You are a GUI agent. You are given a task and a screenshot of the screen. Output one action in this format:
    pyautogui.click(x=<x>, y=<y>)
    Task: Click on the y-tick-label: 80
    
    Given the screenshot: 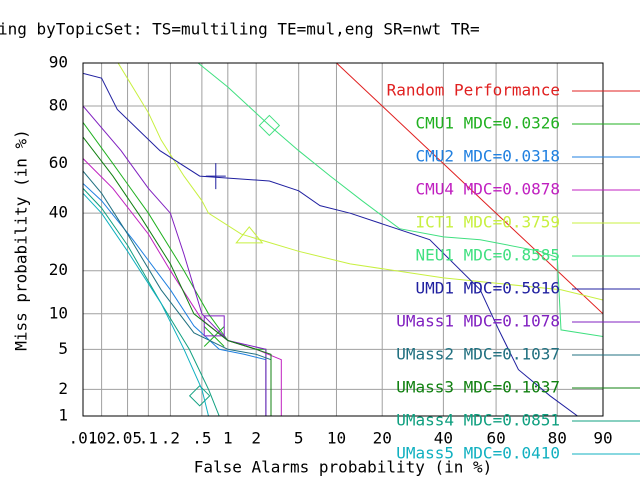 What is the action you would take?
    pyautogui.click(x=58, y=105)
    